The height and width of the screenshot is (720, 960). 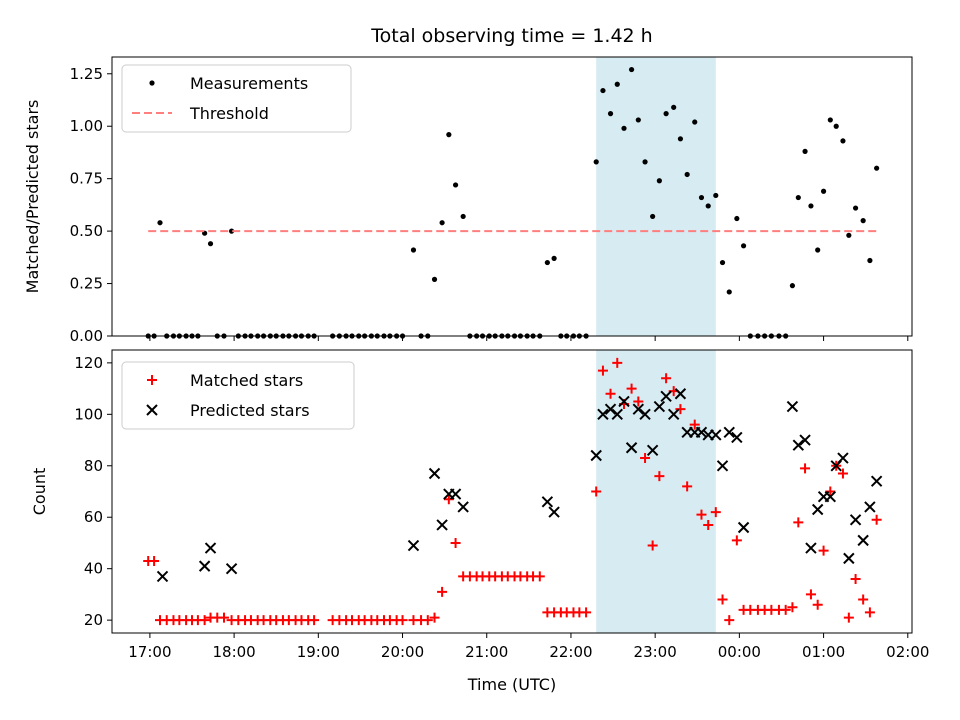 I want to click on x-tick-label: 17:00, so click(x=149, y=652).